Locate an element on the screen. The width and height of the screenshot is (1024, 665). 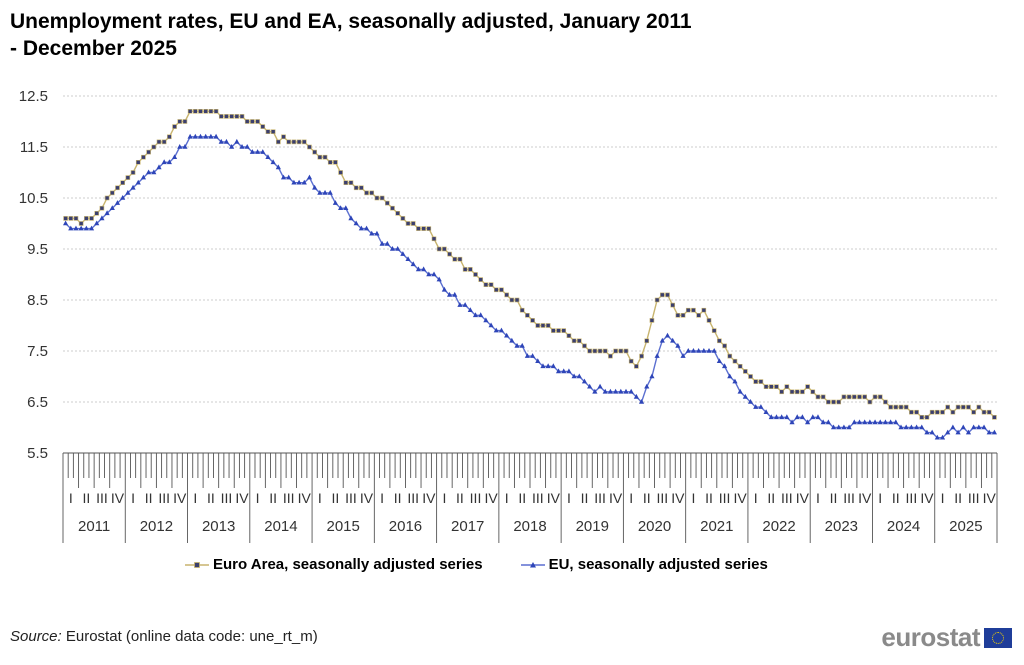
x-year-label: 2024 is located at coordinates (903, 526).